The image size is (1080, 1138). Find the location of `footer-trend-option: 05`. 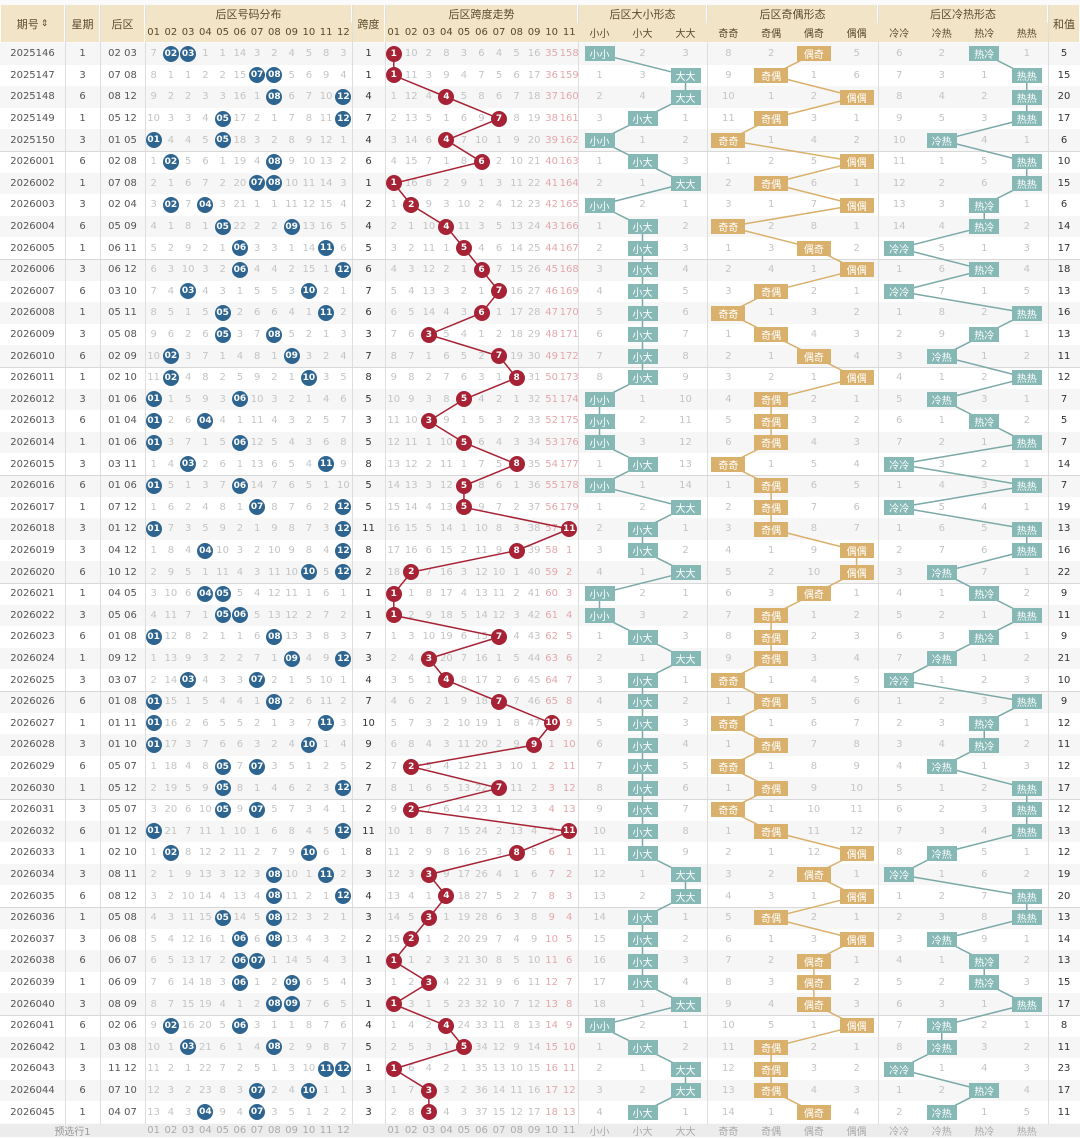

footer-trend-option: 05 is located at coordinates (464, 1130).